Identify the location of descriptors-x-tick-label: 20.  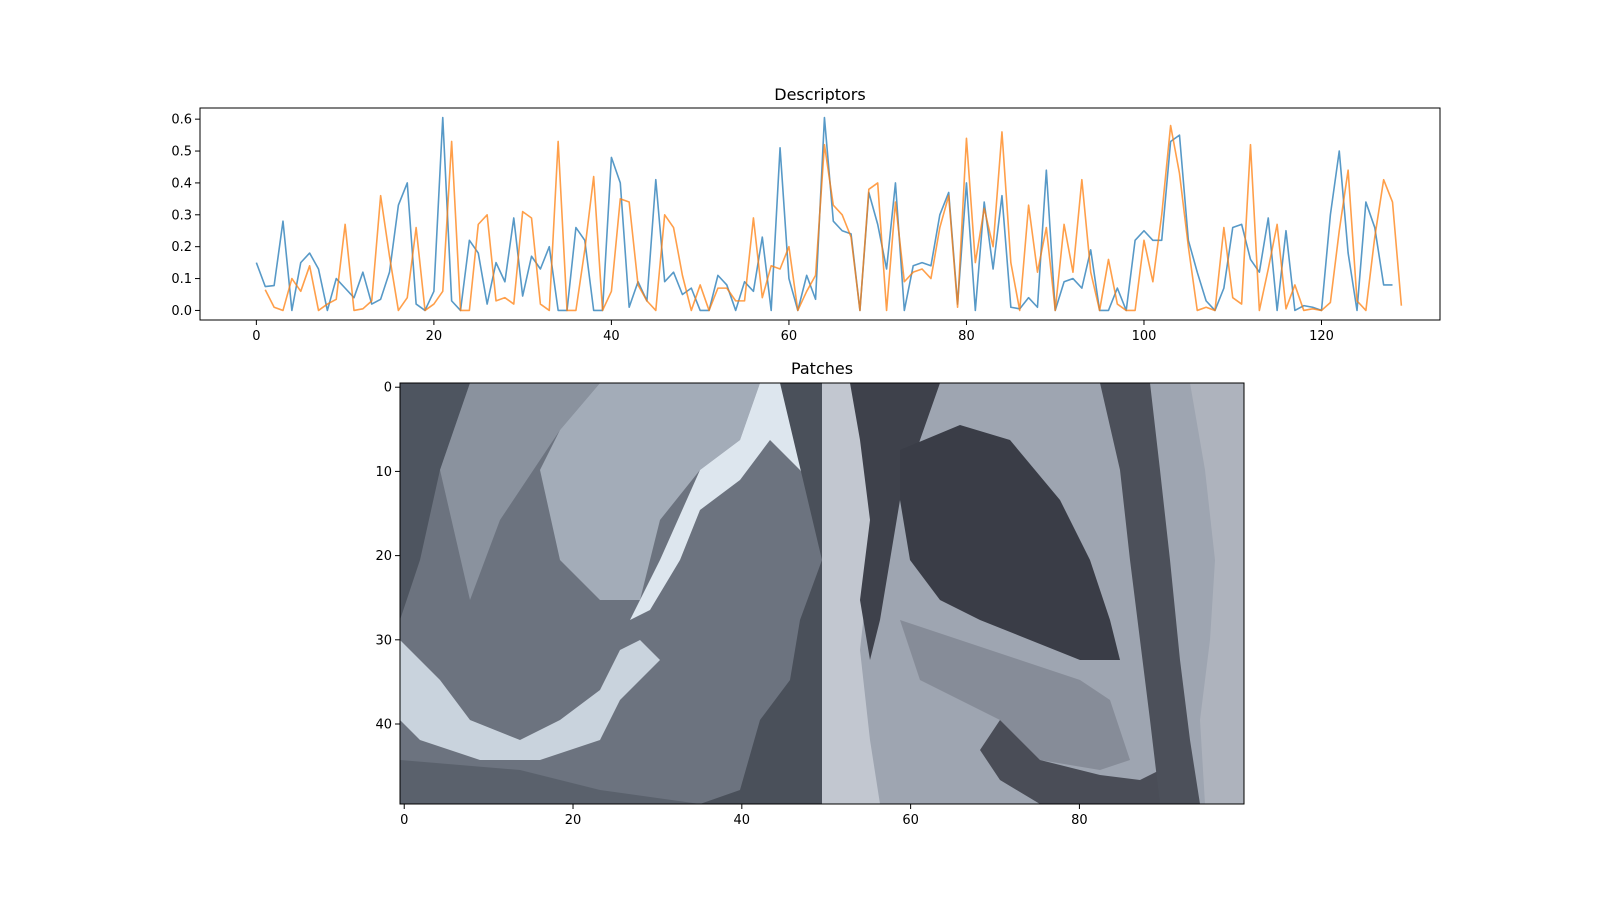
(434, 336).